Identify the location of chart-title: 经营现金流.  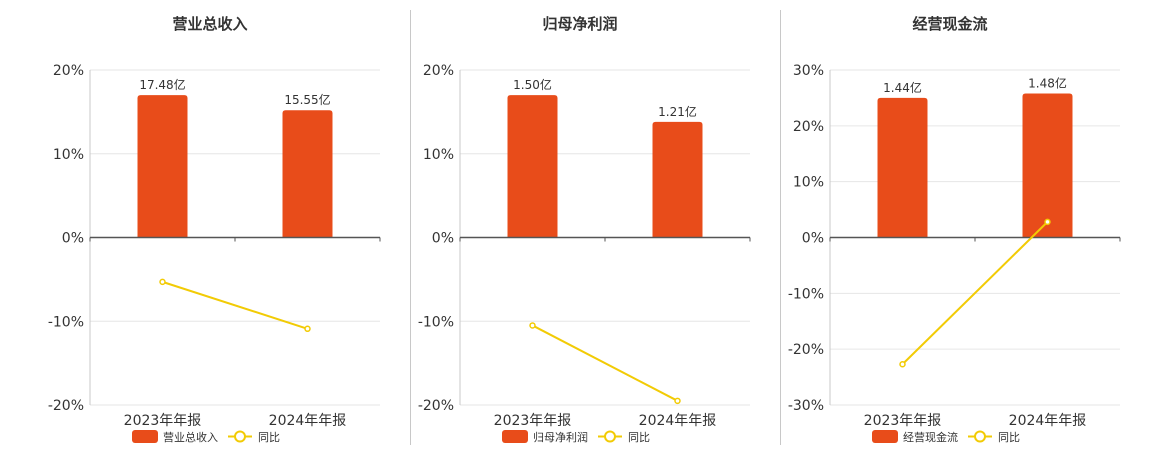
(949, 24).